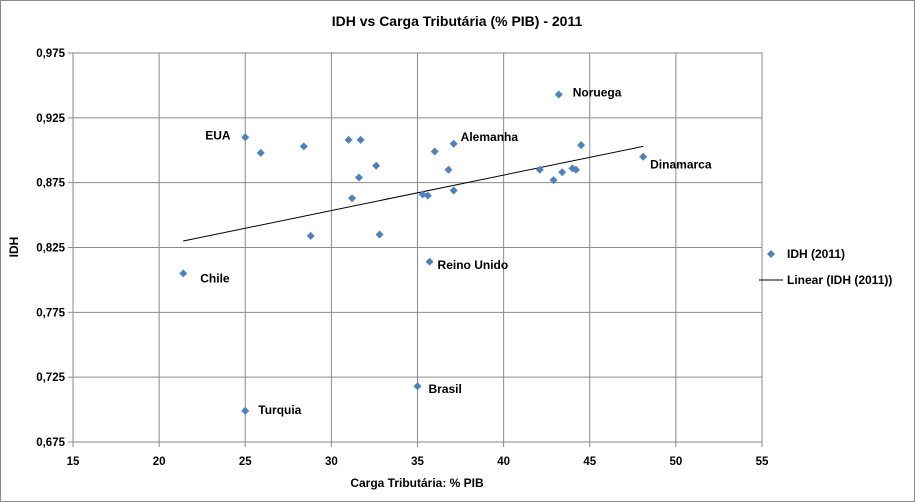  I want to click on point-label-turquia: Turquia, so click(279, 410).